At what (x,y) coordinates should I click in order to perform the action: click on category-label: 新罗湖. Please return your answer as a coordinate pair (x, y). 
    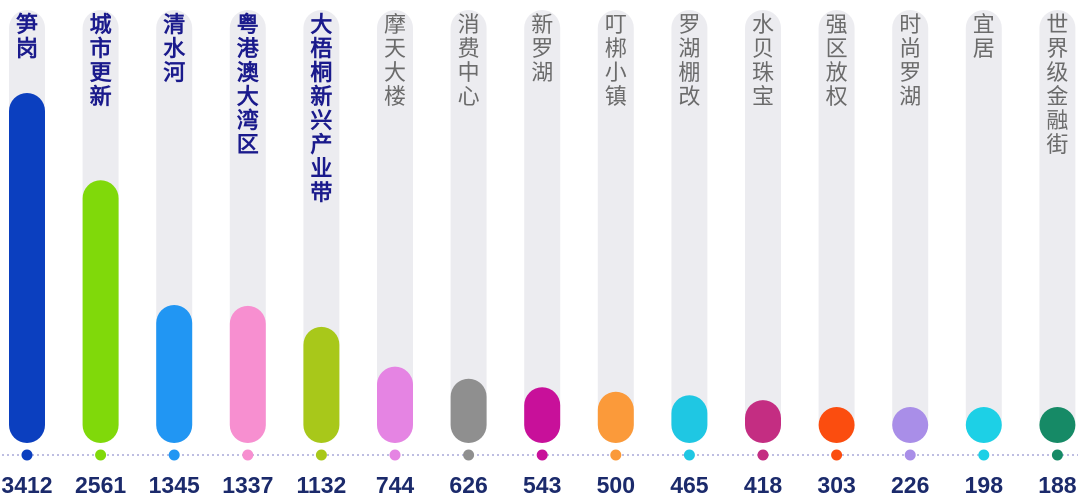
    Looking at the image, I should click on (542, 48).